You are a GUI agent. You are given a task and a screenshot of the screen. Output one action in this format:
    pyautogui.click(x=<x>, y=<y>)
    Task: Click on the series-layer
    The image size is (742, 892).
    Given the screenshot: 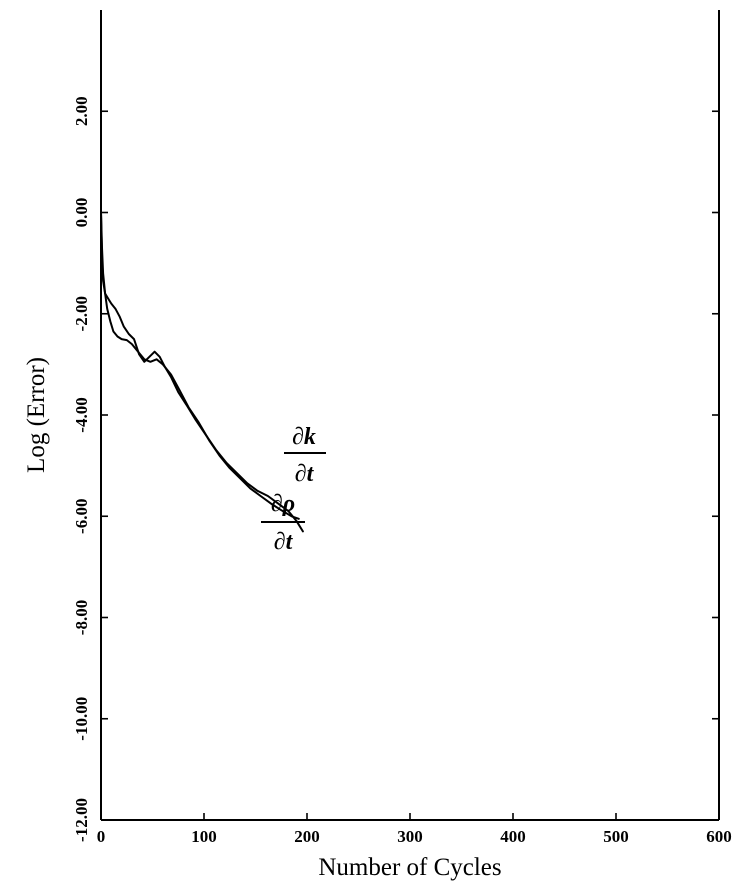 What is the action you would take?
    pyautogui.click(x=202, y=372)
    